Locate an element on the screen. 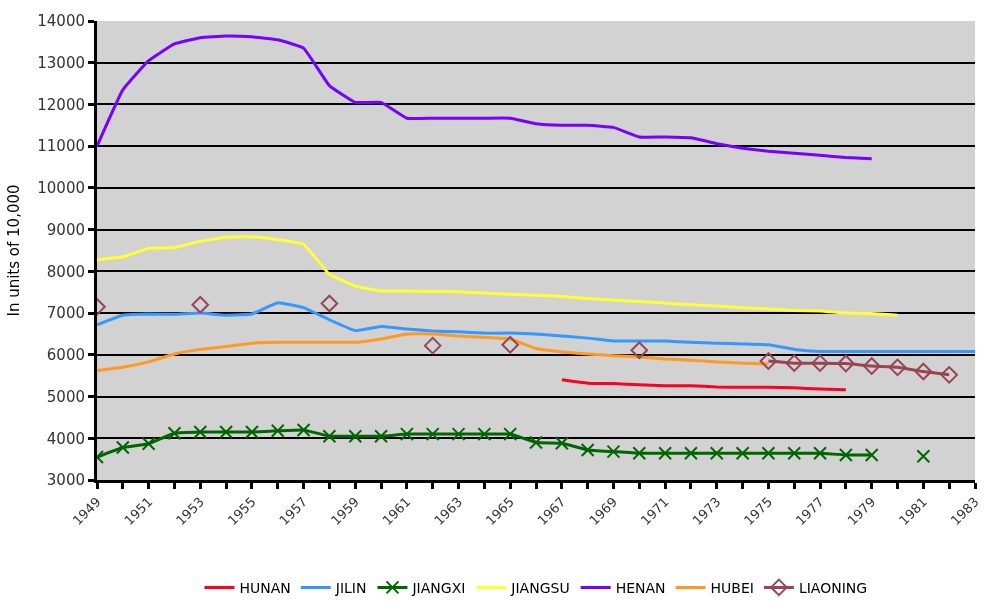 This screenshot has height=616, width=1005. legend-label: HENAN is located at coordinates (640, 587).